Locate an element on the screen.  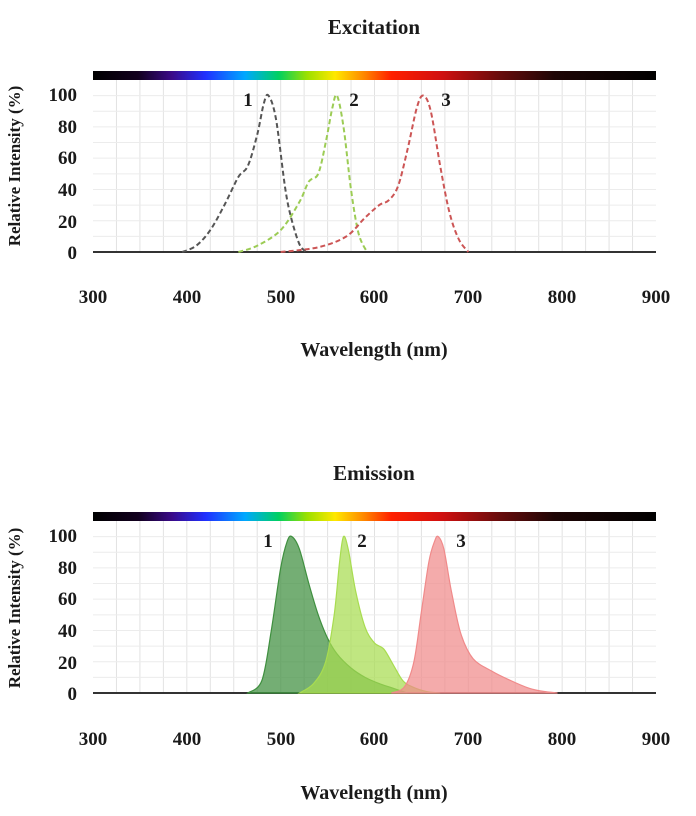
chart-title: Excitation is located at coordinates (374, 27).